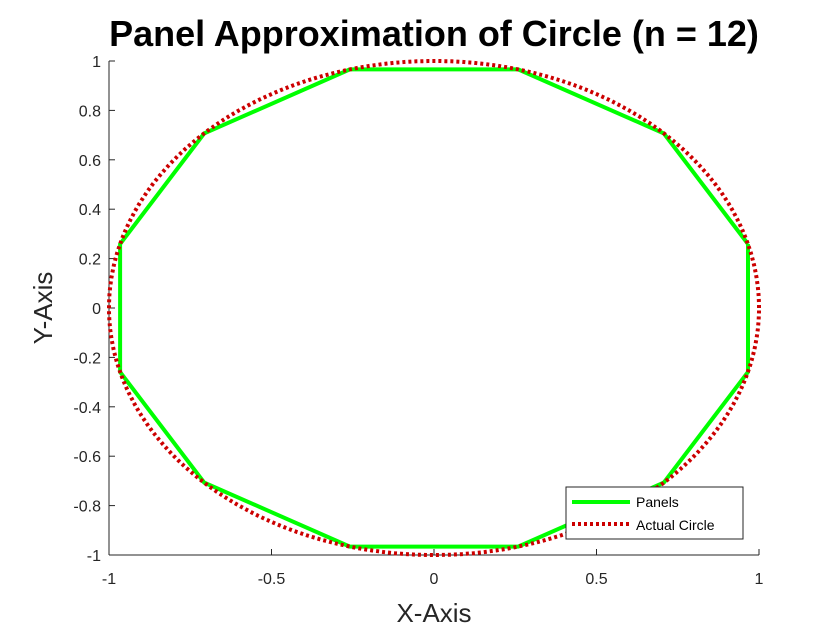 This screenshot has height=630, width=840. Describe the element at coordinates (96, 62) in the screenshot. I see `y-tick-label: 1` at that location.